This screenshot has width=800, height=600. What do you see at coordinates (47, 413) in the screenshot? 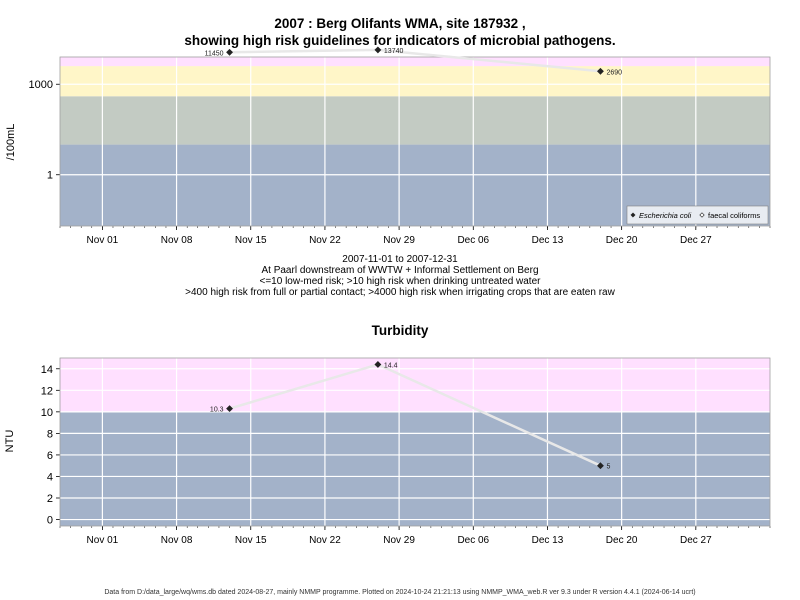
I see `turbidity-y-tick-label: 10` at bounding box center [47, 413].